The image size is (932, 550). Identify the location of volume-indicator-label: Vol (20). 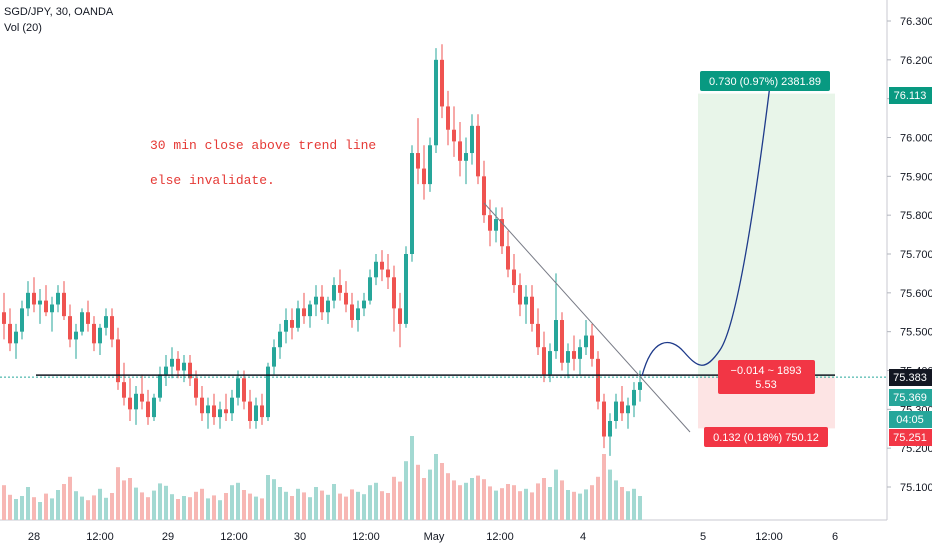
(23, 28).